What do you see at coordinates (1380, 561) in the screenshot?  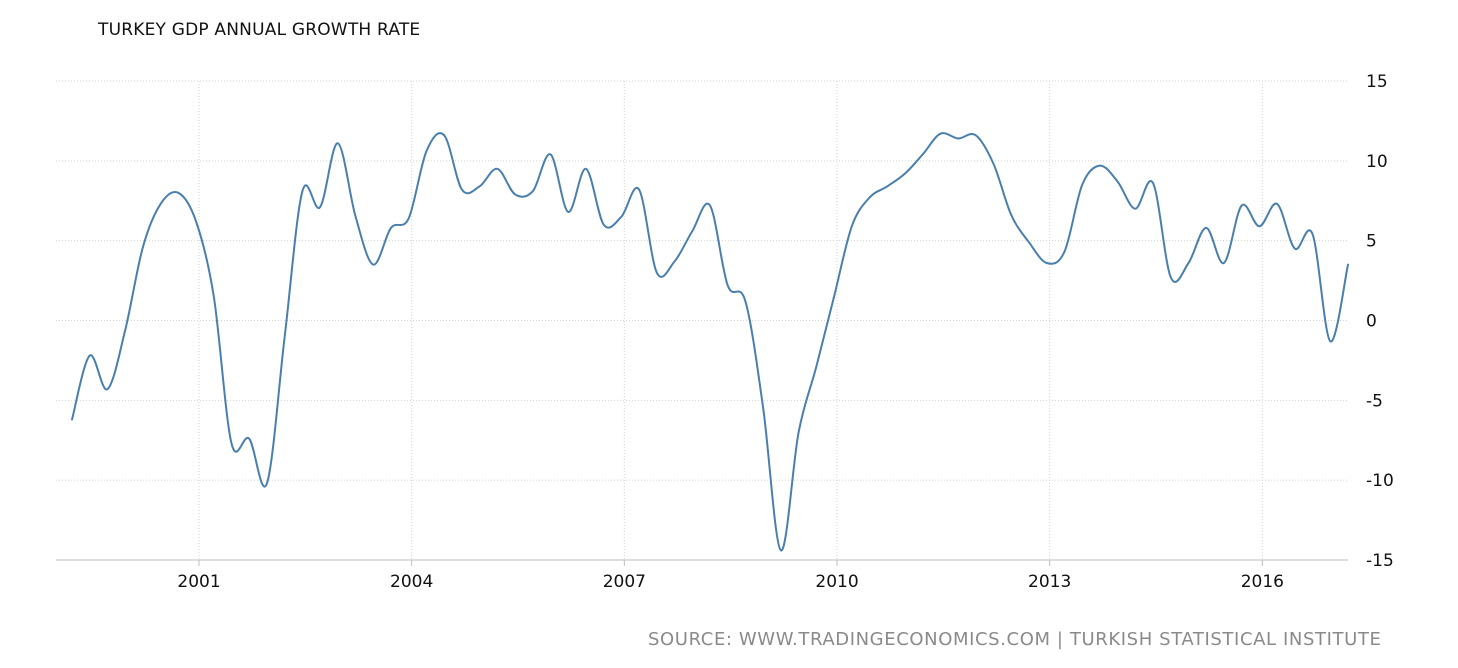 I see `y-tick-label: -15` at bounding box center [1380, 561].